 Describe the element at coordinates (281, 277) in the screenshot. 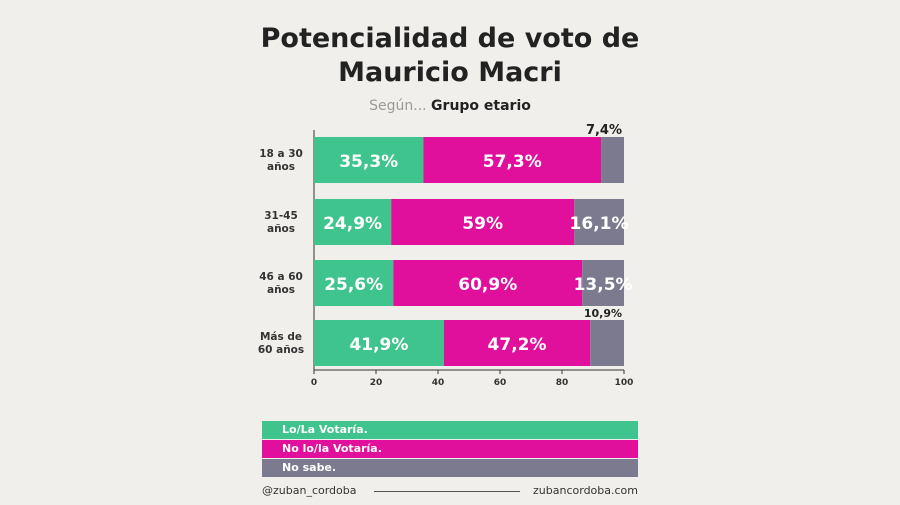

I see `category-label-2-line-0: 46 a 60` at that location.